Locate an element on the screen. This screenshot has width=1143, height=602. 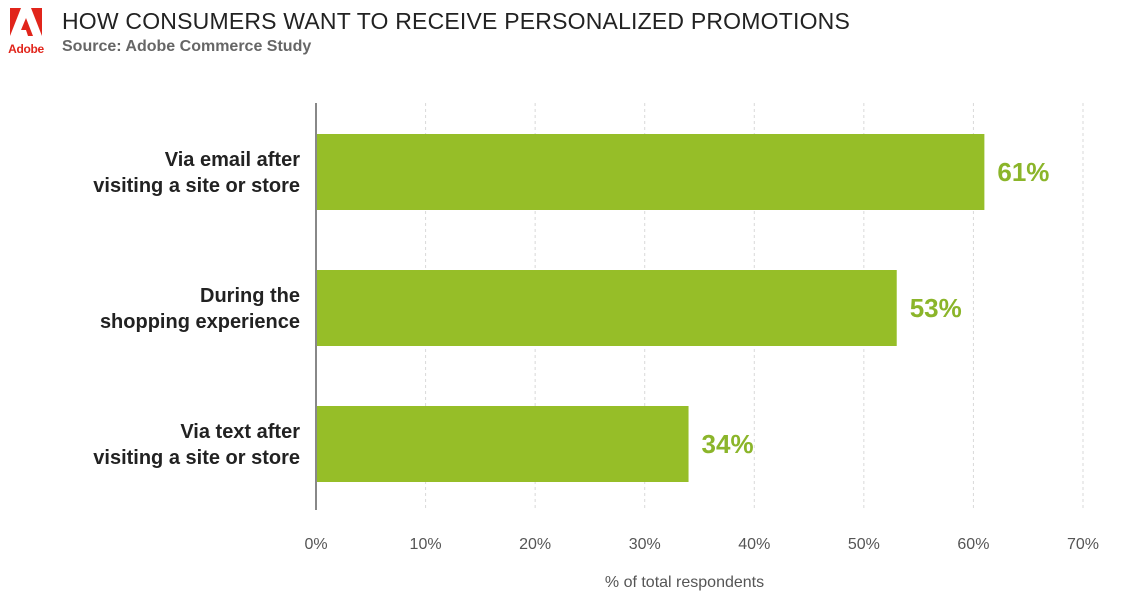
category-label: During the is located at coordinates (250, 296).